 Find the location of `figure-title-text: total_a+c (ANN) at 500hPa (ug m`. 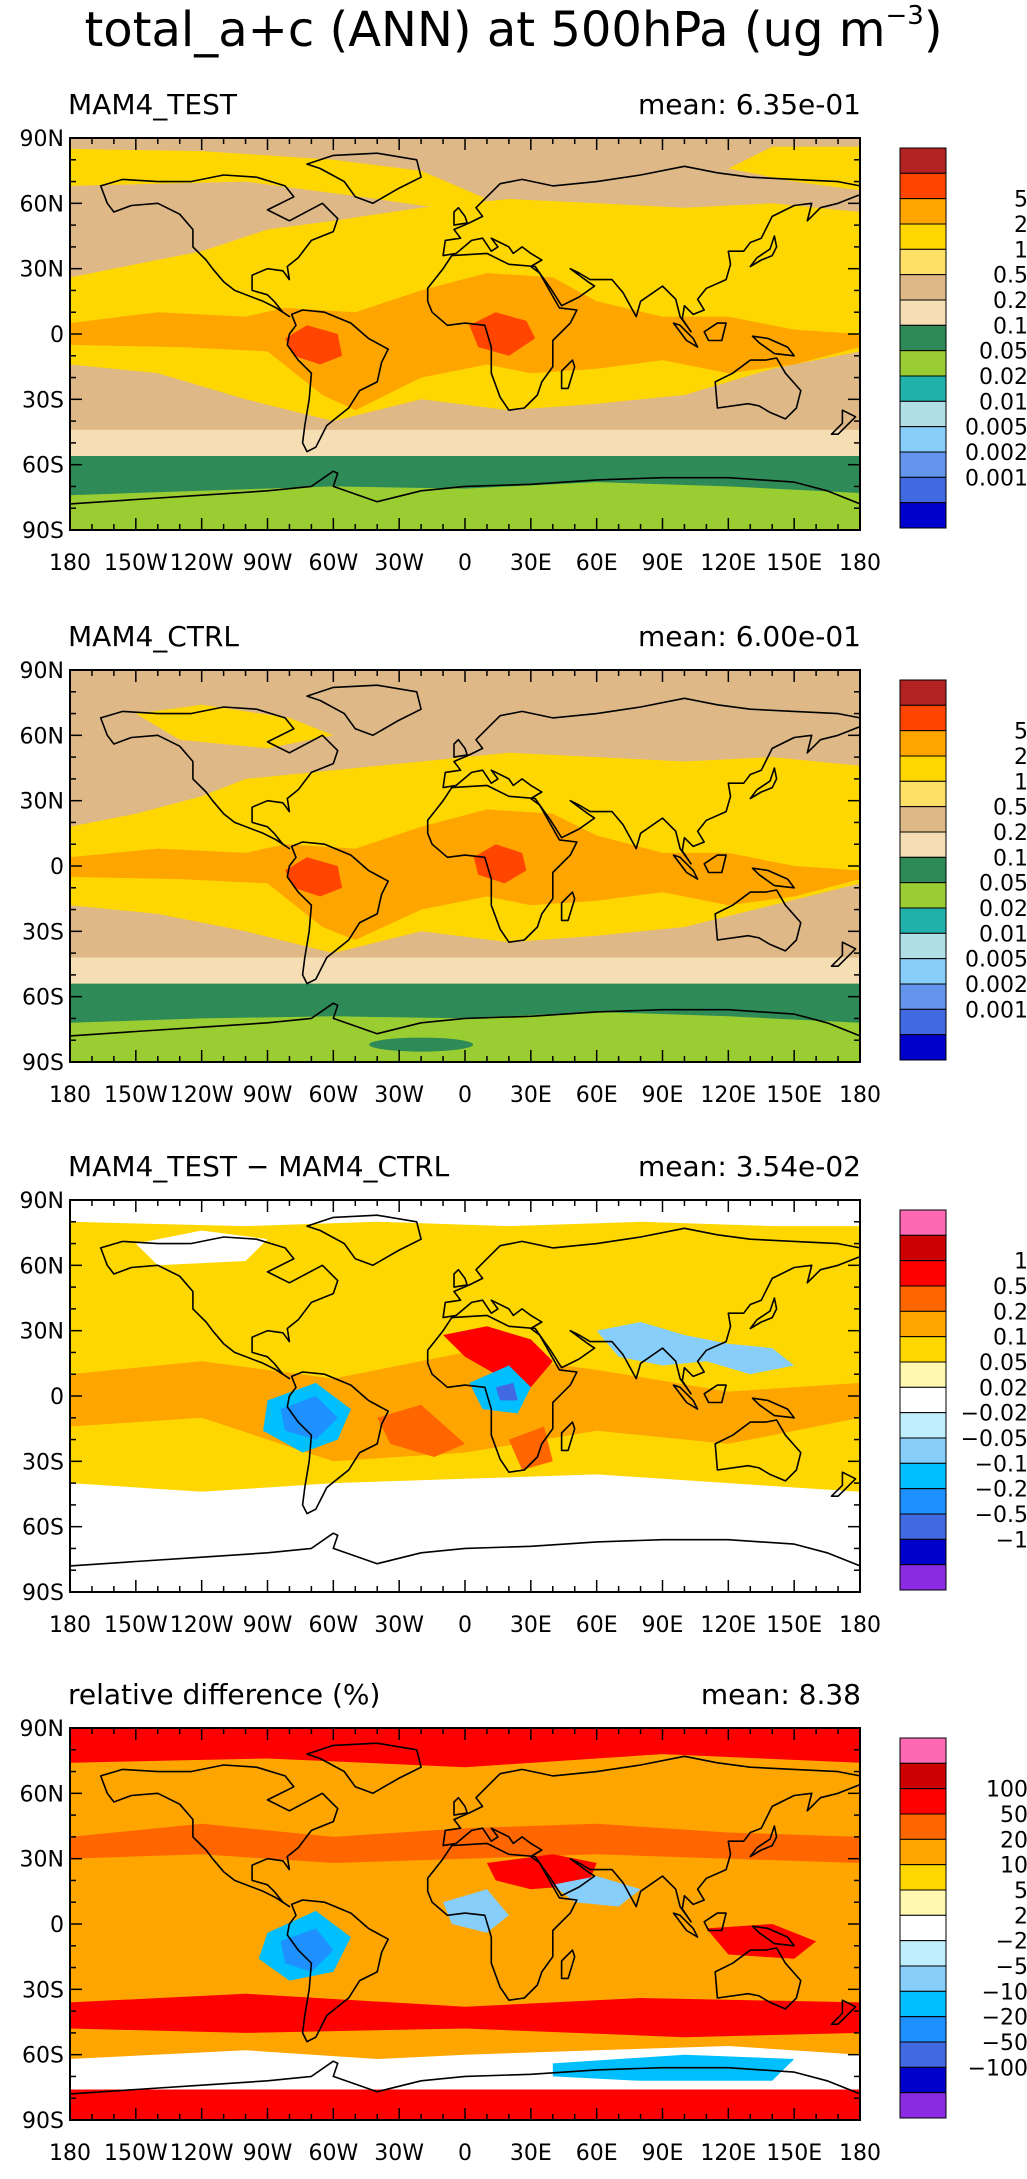

figure-title-text: total_a+c (ANN) at 500hPa (ug m is located at coordinates (485, 30).